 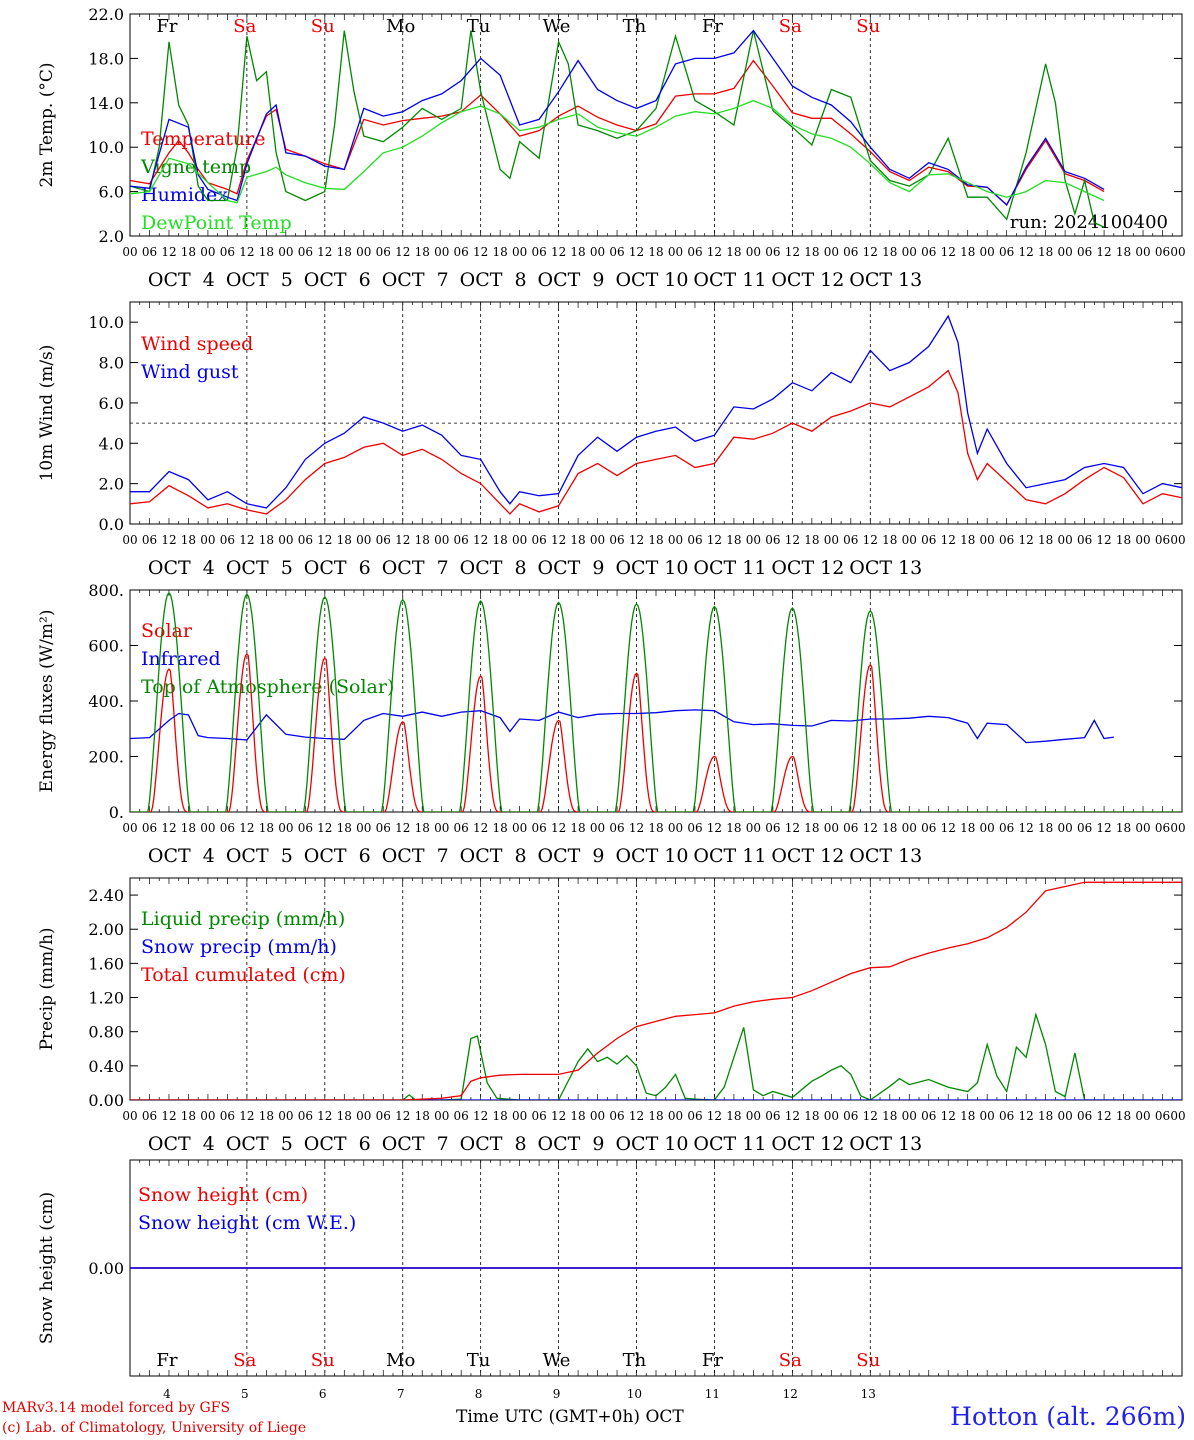 What do you see at coordinates (47, 124) in the screenshot?
I see `y-axis-label: 2m Temp. (°C)` at bounding box center [47, 124].